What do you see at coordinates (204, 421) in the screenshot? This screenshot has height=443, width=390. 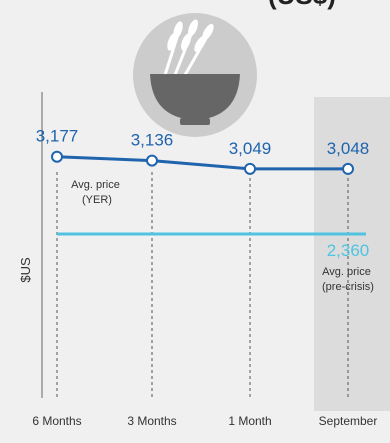 I see `x-tick-labels: 6 Months 3 Months 1 Month September` at bounding box center [204, 421].